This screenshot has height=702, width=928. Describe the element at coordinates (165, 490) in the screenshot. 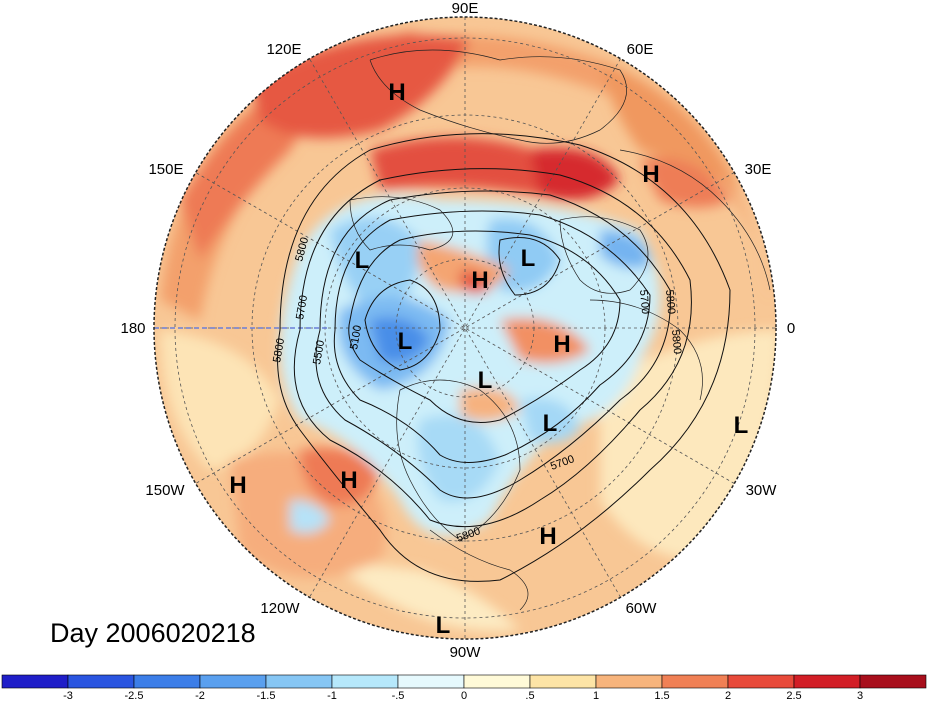

I see `longitude-label: 150W` at that location.